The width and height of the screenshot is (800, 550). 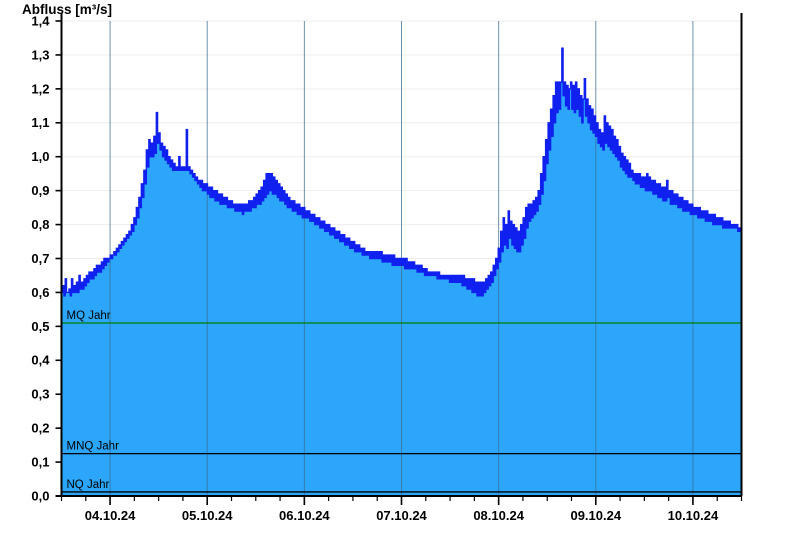 I want to click on reference-line-label: MNQ Jahr, so click(x=93, y=447).